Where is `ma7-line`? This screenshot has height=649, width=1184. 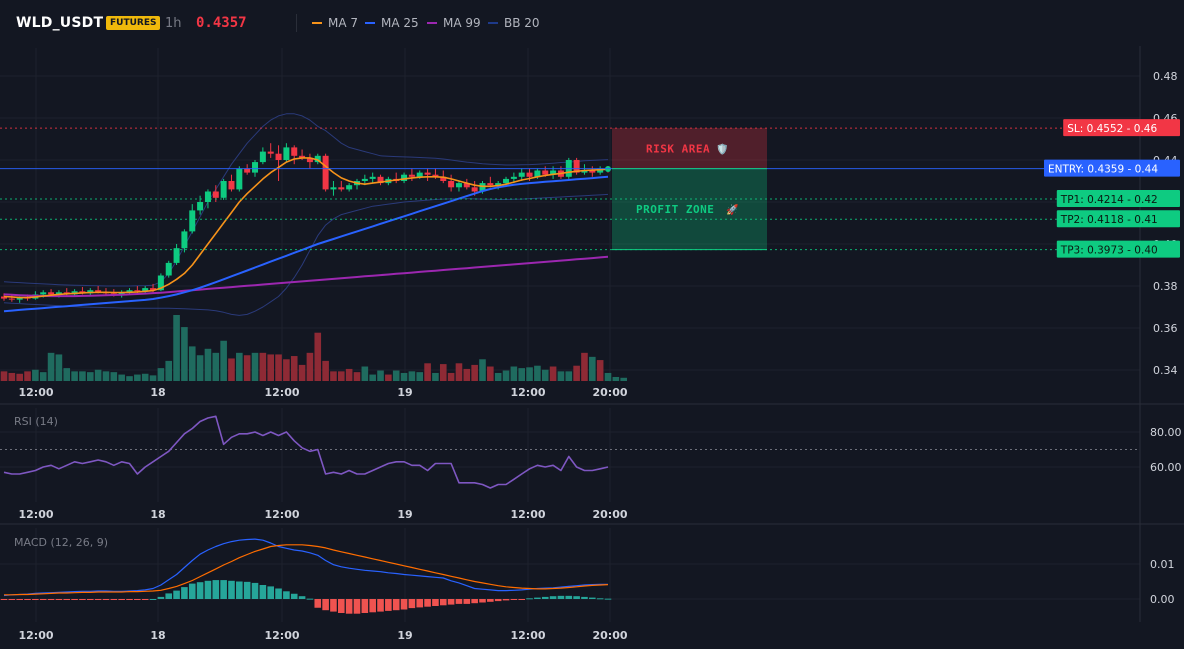
ma7-line is located at coordinates (306, 228).